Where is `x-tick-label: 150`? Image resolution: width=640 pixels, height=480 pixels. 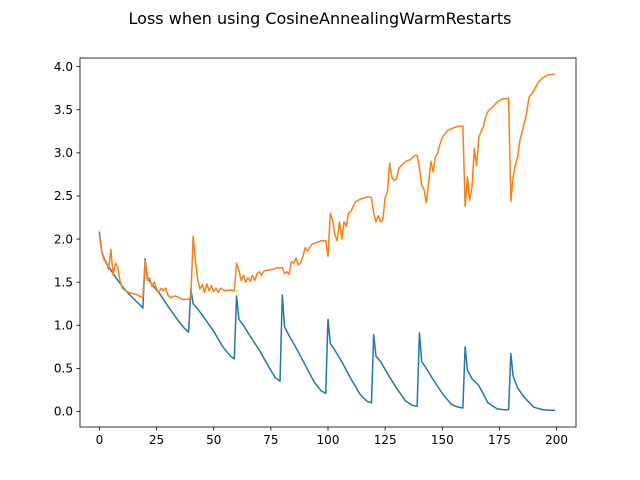
x-tick-label: 150 is located at coordinates (442, 440).